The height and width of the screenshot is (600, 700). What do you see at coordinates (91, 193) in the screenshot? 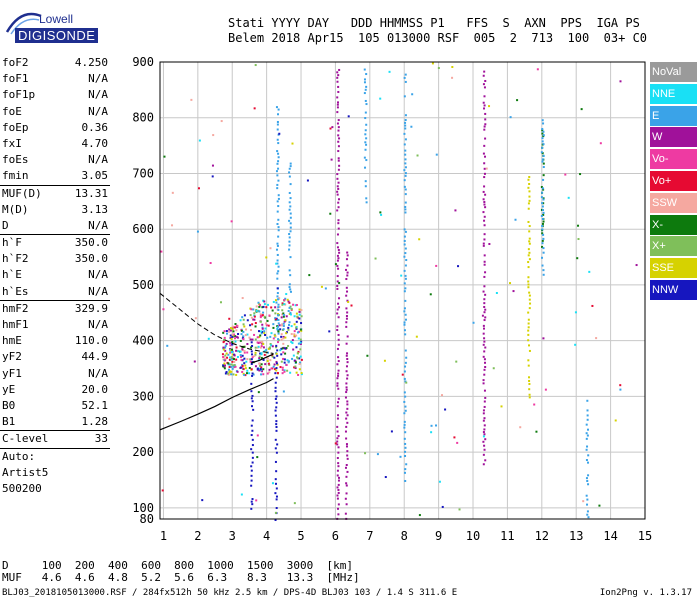
I see `param-value: 13.31` at bounding box center [91, 193].